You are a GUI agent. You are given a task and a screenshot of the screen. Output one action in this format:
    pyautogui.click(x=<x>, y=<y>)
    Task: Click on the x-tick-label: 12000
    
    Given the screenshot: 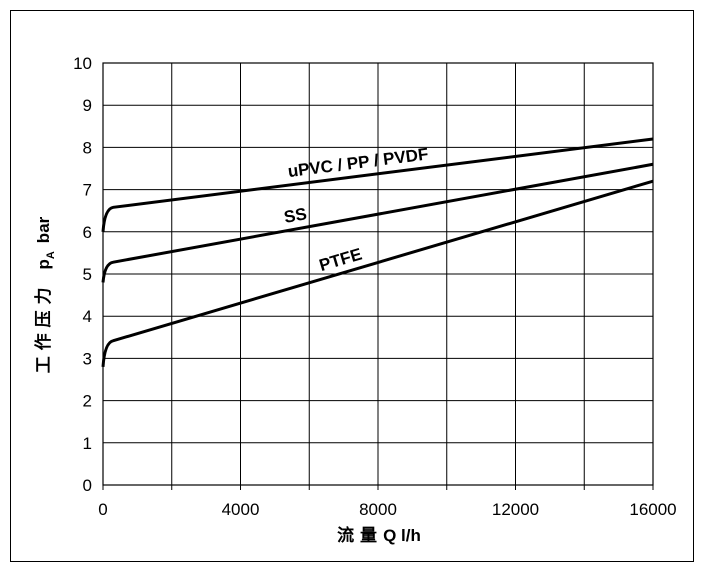 What is the action you would take?
    pyautogui.click(x=515, y=509)
    